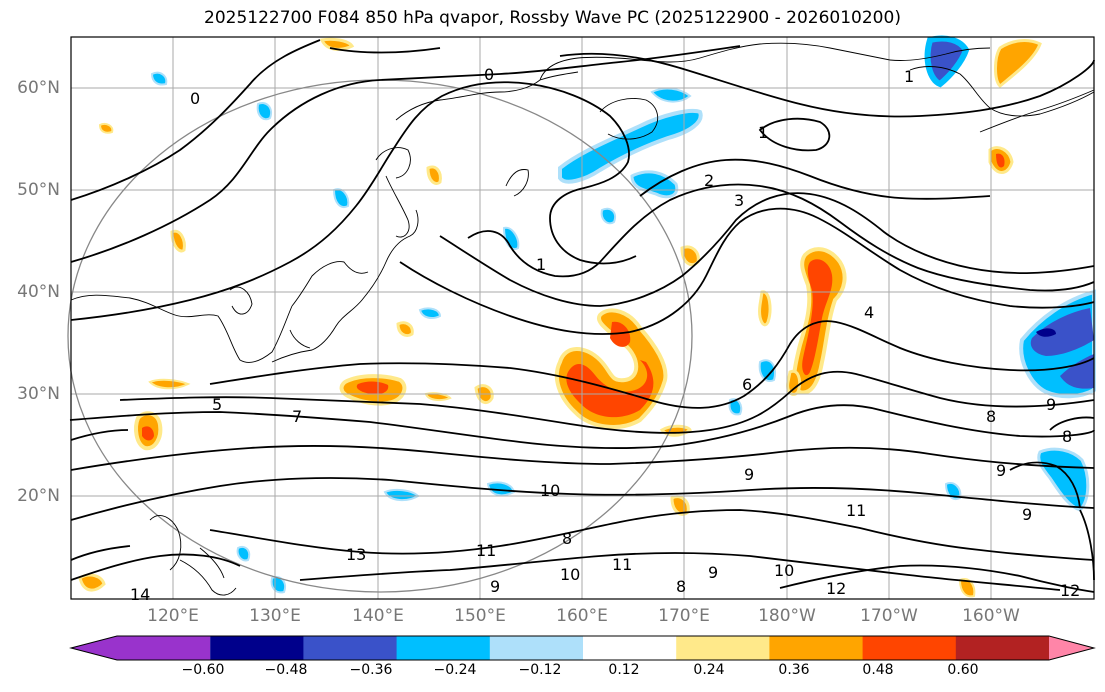 This screenshot has height=692, width=1105. What do you see at coordinates (480, 616) in the screenshot?
I see `lon-label: 150°E` at bounding box center [480, 616].